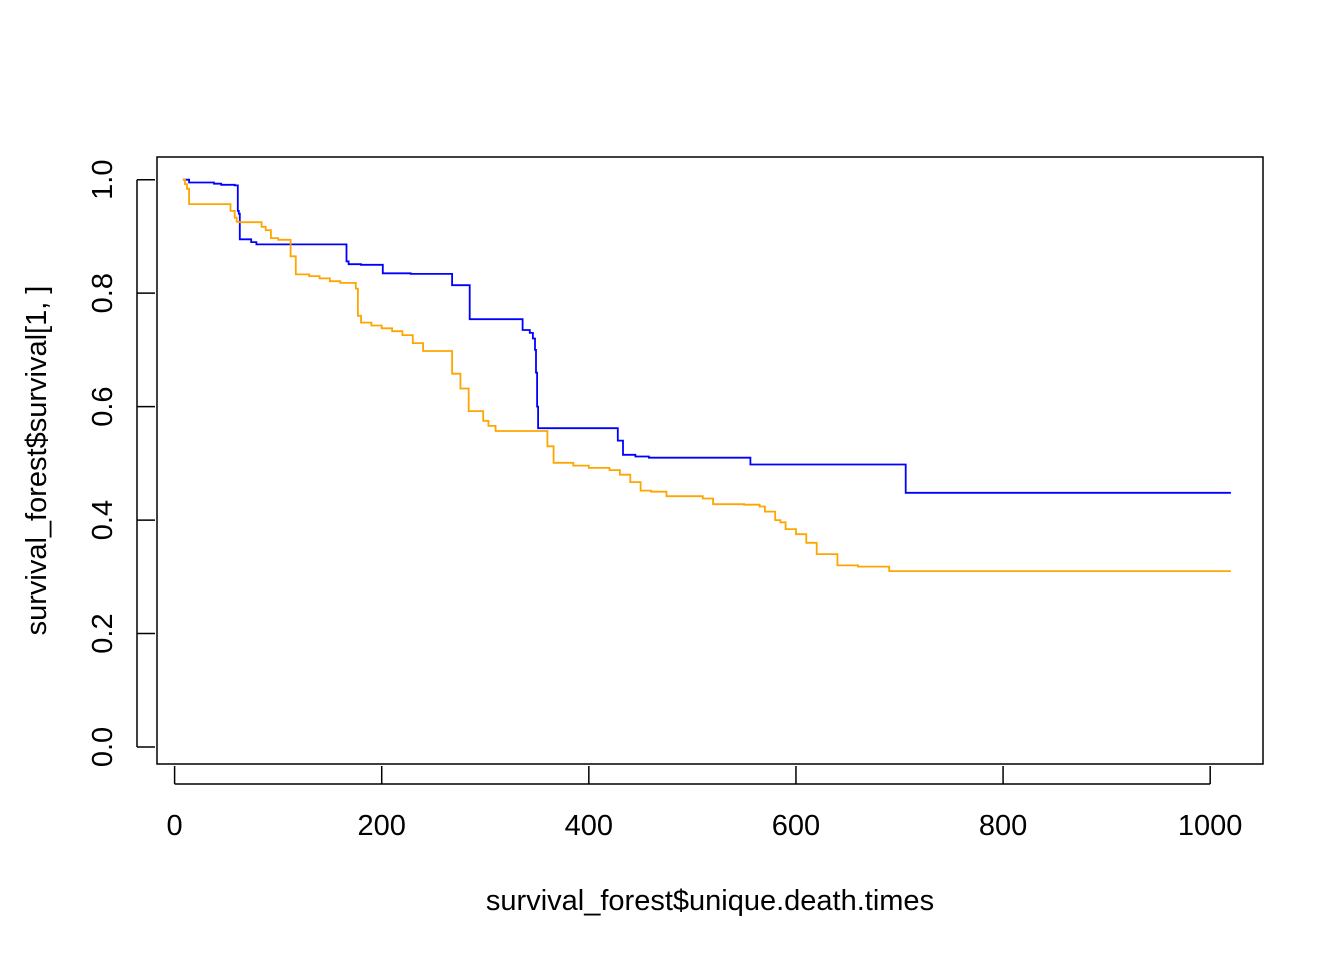 The height and width of the screenshot is (960, 1344). I want to click on x-tick-label: 400, so click(589, 826).